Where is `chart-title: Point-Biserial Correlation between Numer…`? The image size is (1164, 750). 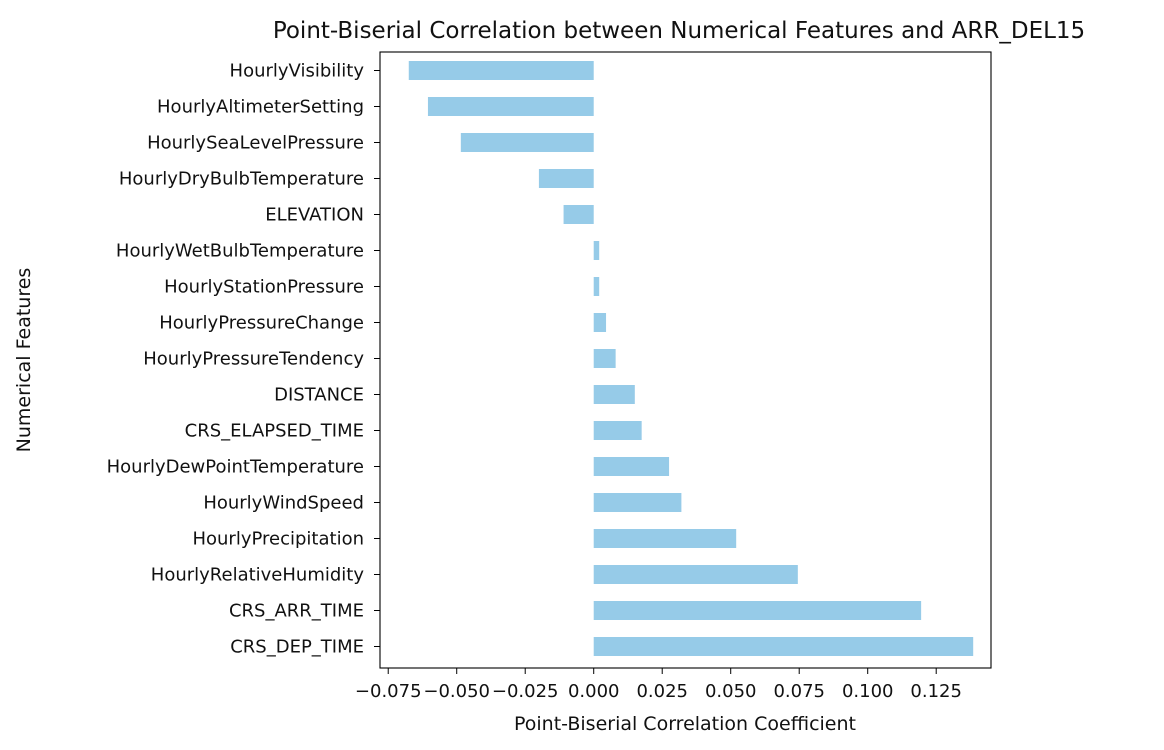
chart-title: Point-Biserial Correlation between Numer… is located at coordinates (679, 31).